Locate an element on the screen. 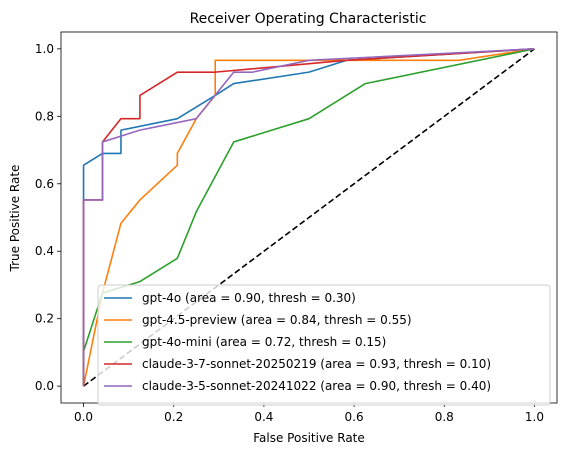 The height and width of the screenshot is (455, 567). y-tick-label: 0.8 is located at coordinates (44, 116).